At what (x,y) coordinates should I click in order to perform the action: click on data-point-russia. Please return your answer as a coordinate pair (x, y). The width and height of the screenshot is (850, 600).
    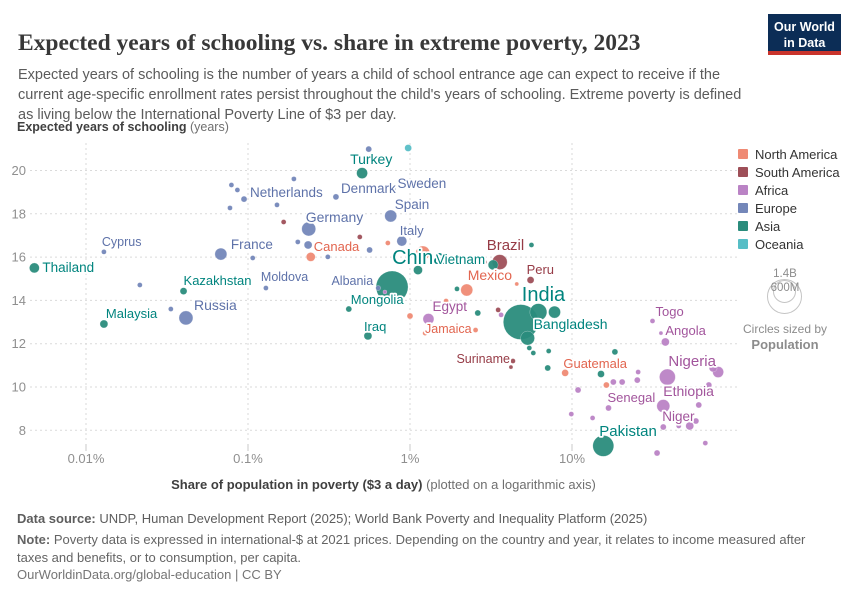
    Looking at the image, I should click on (186, 318).